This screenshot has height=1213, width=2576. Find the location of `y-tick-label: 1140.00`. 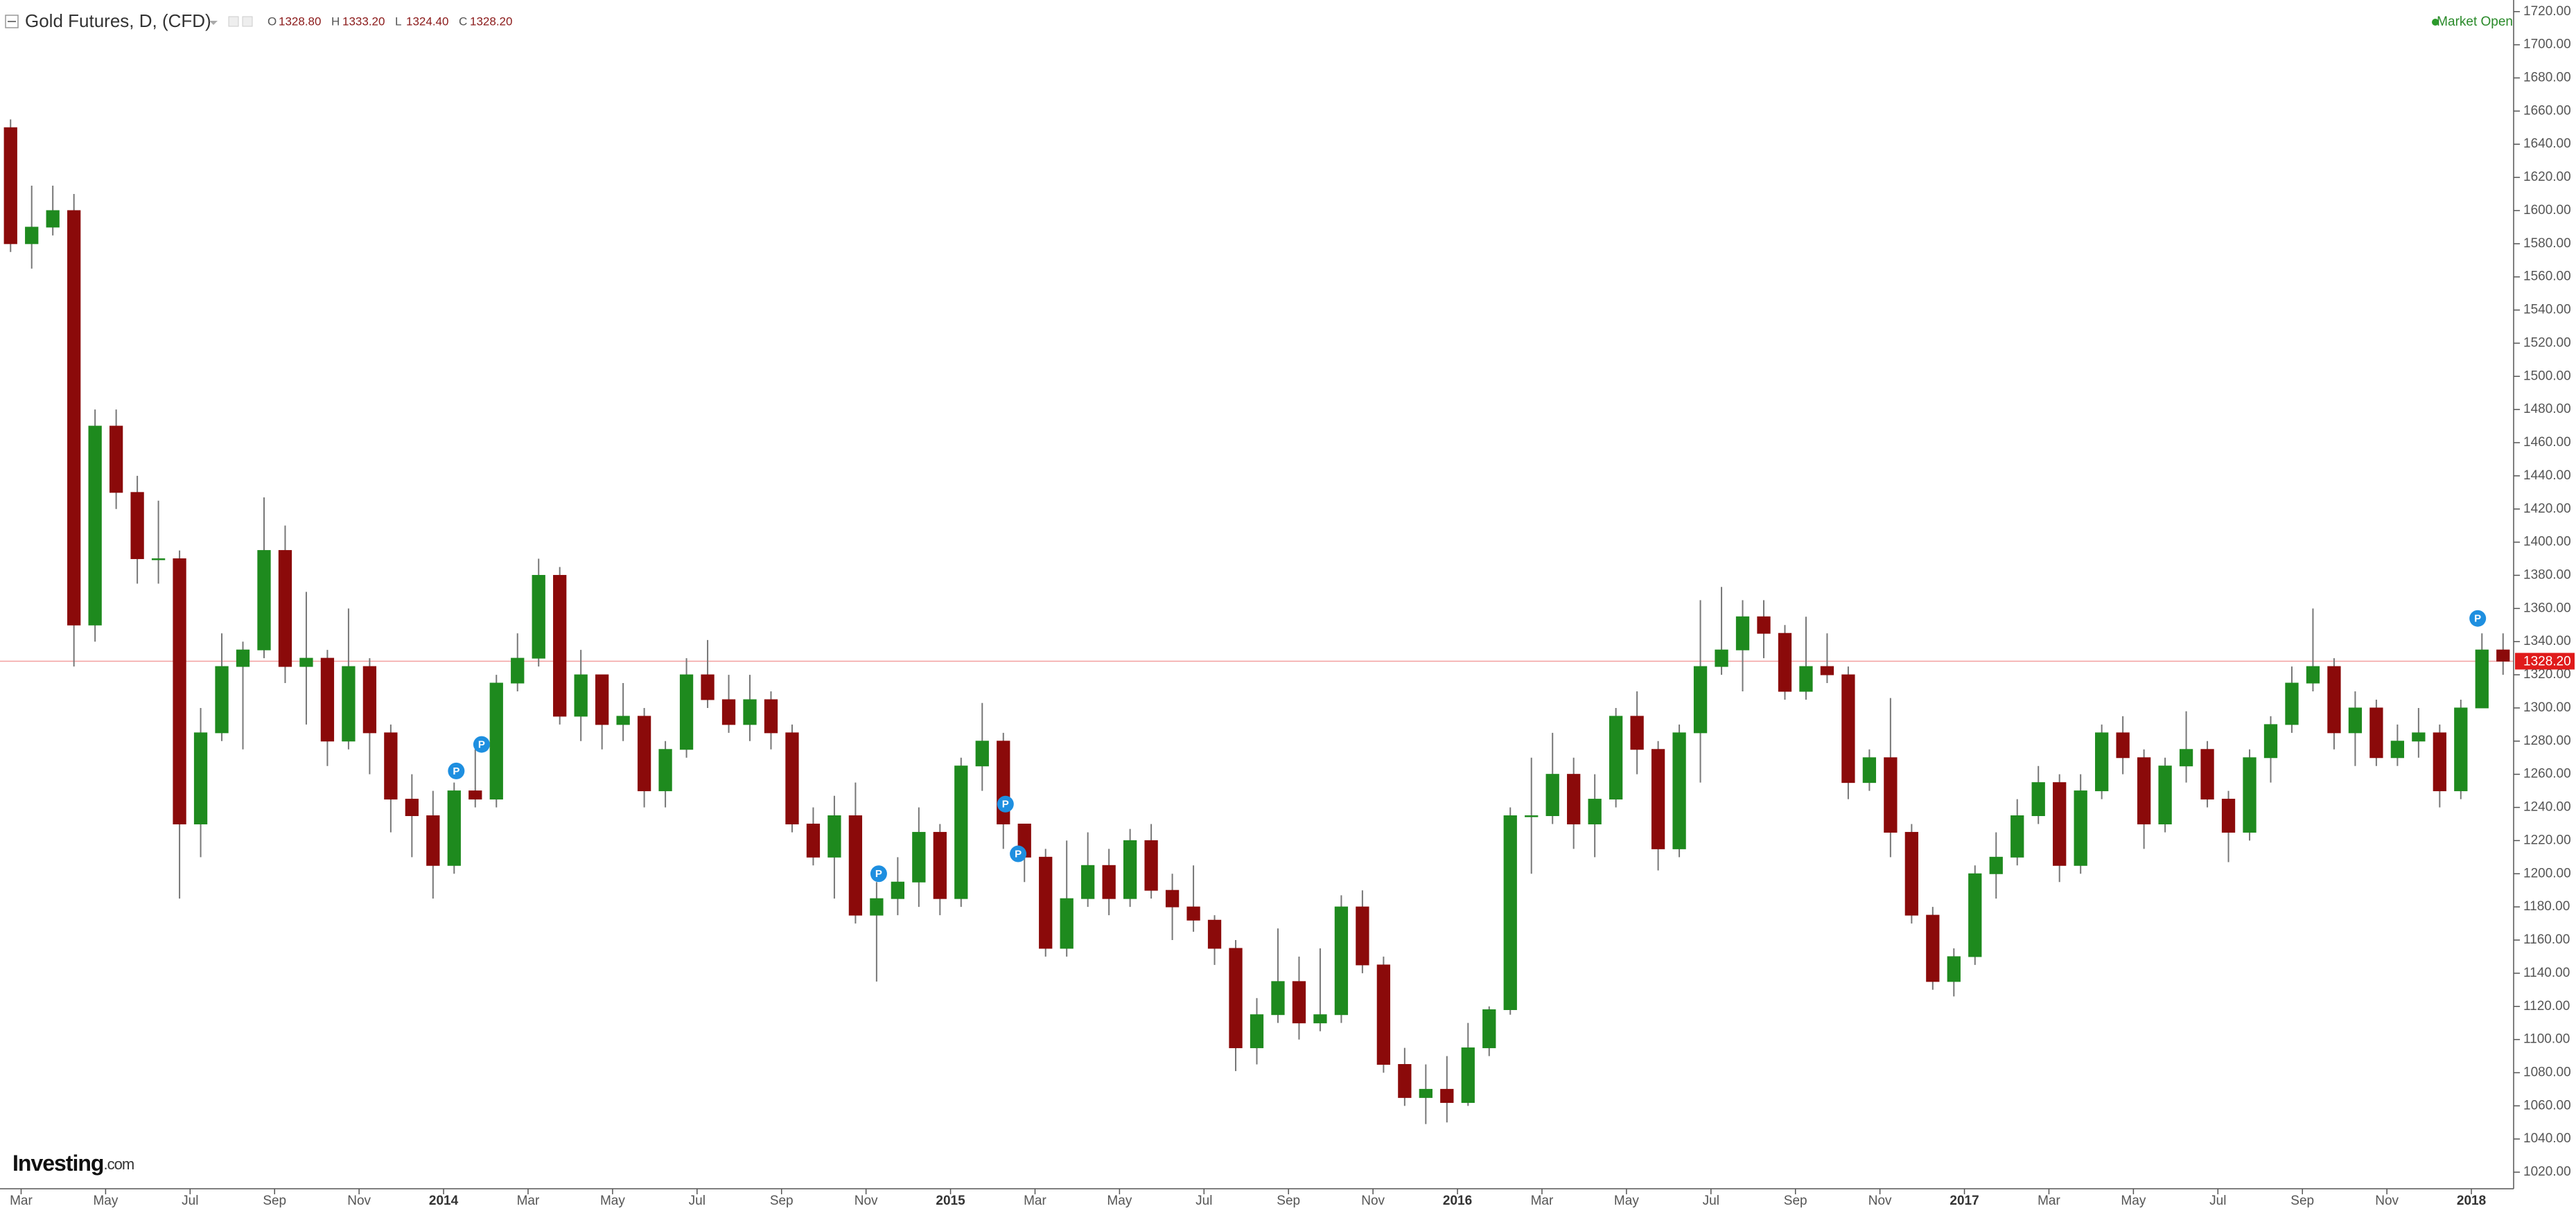

y-tick-label: 1140.00 is located at coordinates (2546, 973).